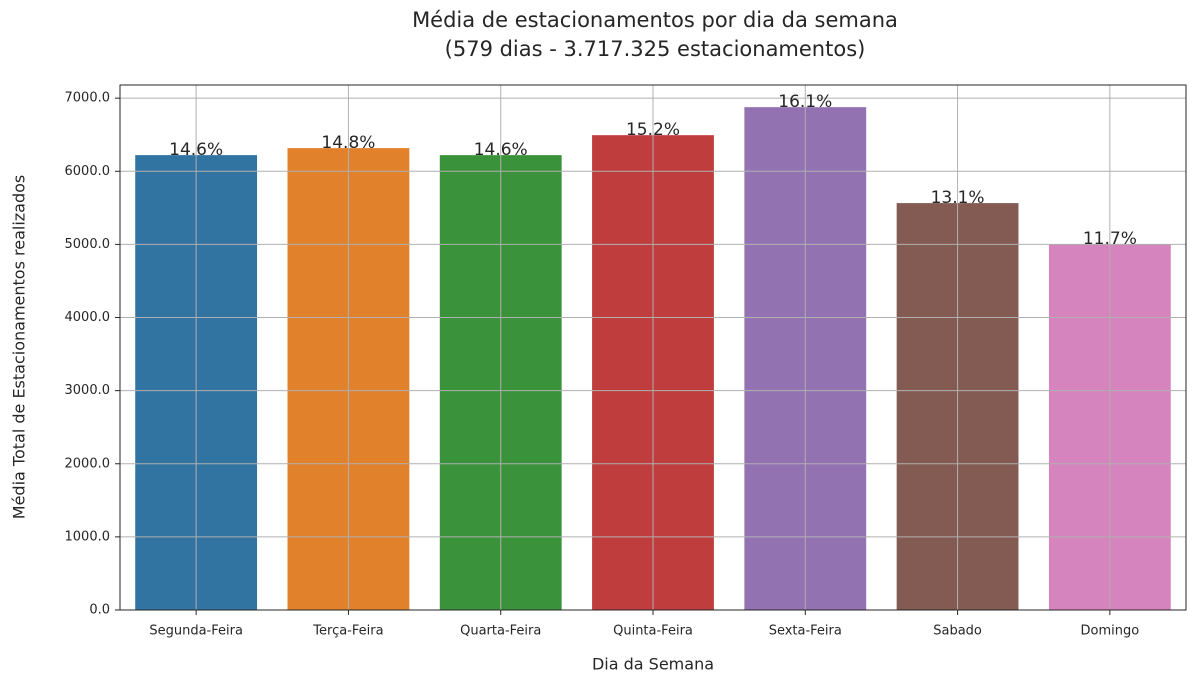 The image size is (1194, 678). What do you see at coordinates (1110, 239) in the screenshot?
I see `bar-percent-label: 11.7%` at bounding box center [1110, 239].